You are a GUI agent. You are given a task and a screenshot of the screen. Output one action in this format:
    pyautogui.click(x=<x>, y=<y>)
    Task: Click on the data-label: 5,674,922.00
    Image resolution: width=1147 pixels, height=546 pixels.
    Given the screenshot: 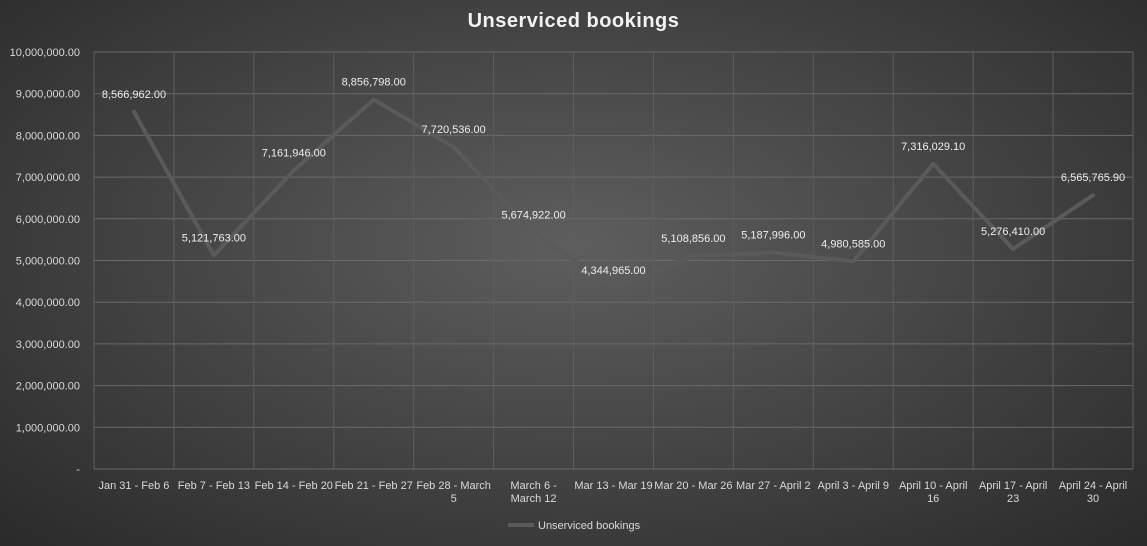 What is the action you would take?
    pyautogui.click(x=533, y=215)
    